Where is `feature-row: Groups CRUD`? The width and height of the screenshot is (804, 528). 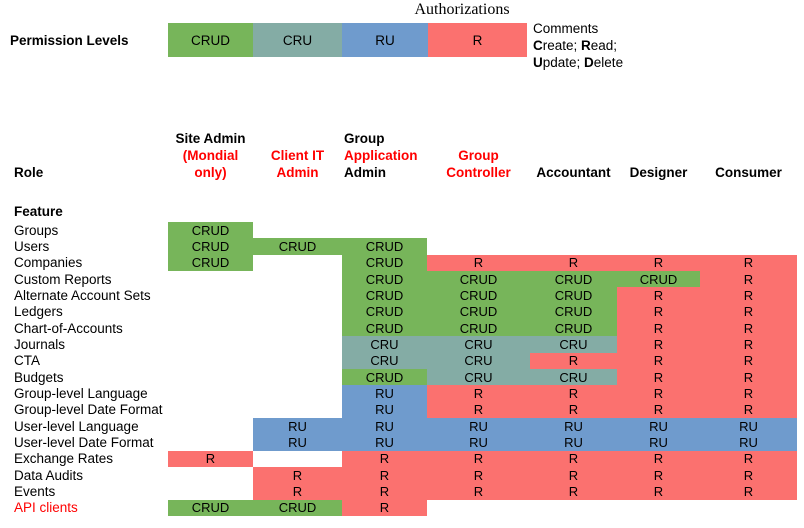 feature-row: Groups CRUD is located at coordinates (402, 230).